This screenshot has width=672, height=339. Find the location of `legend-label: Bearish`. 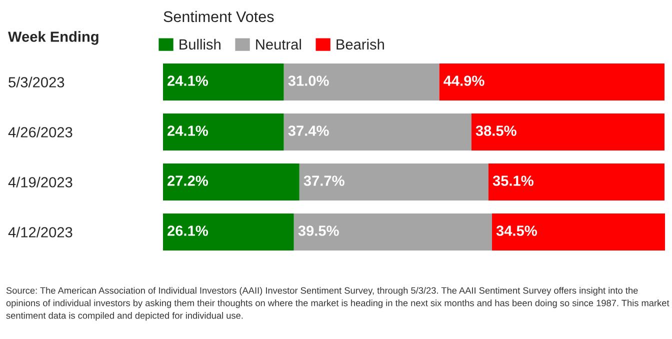

legend-label: Bearish is located at coordinates (360, 44).